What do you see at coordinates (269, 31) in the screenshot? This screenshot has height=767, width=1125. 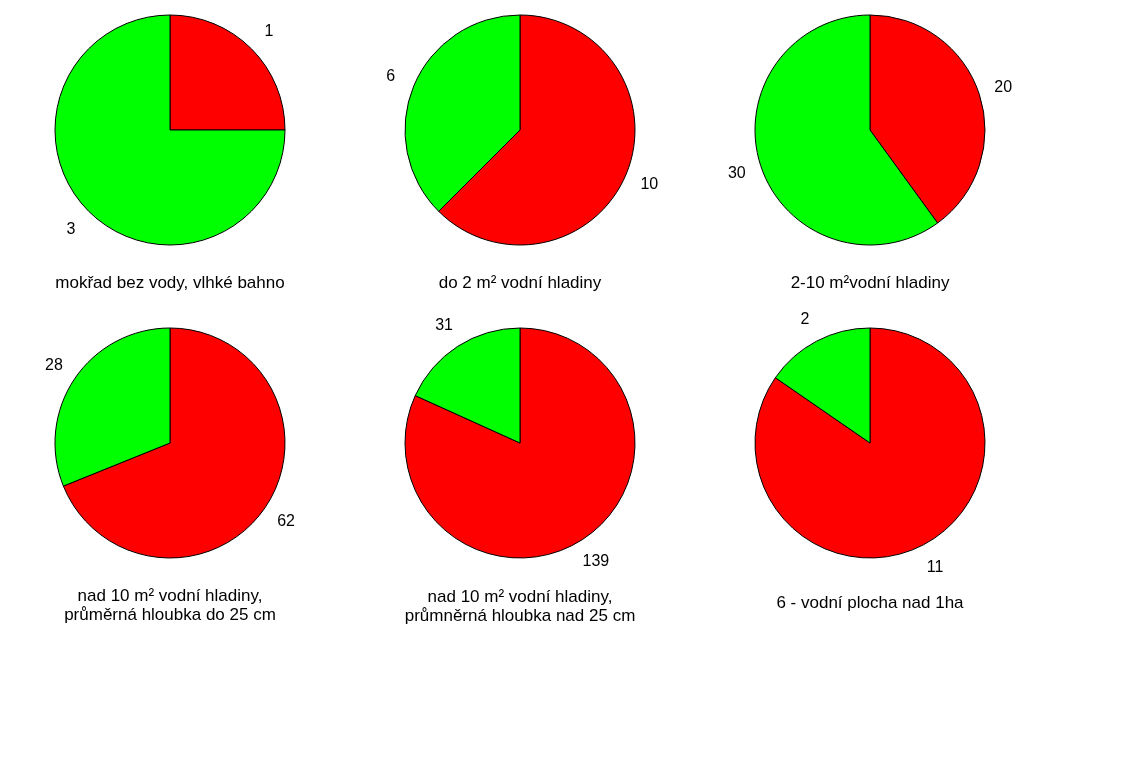 I see `data-label: 1` at bounding box center [269, 31].